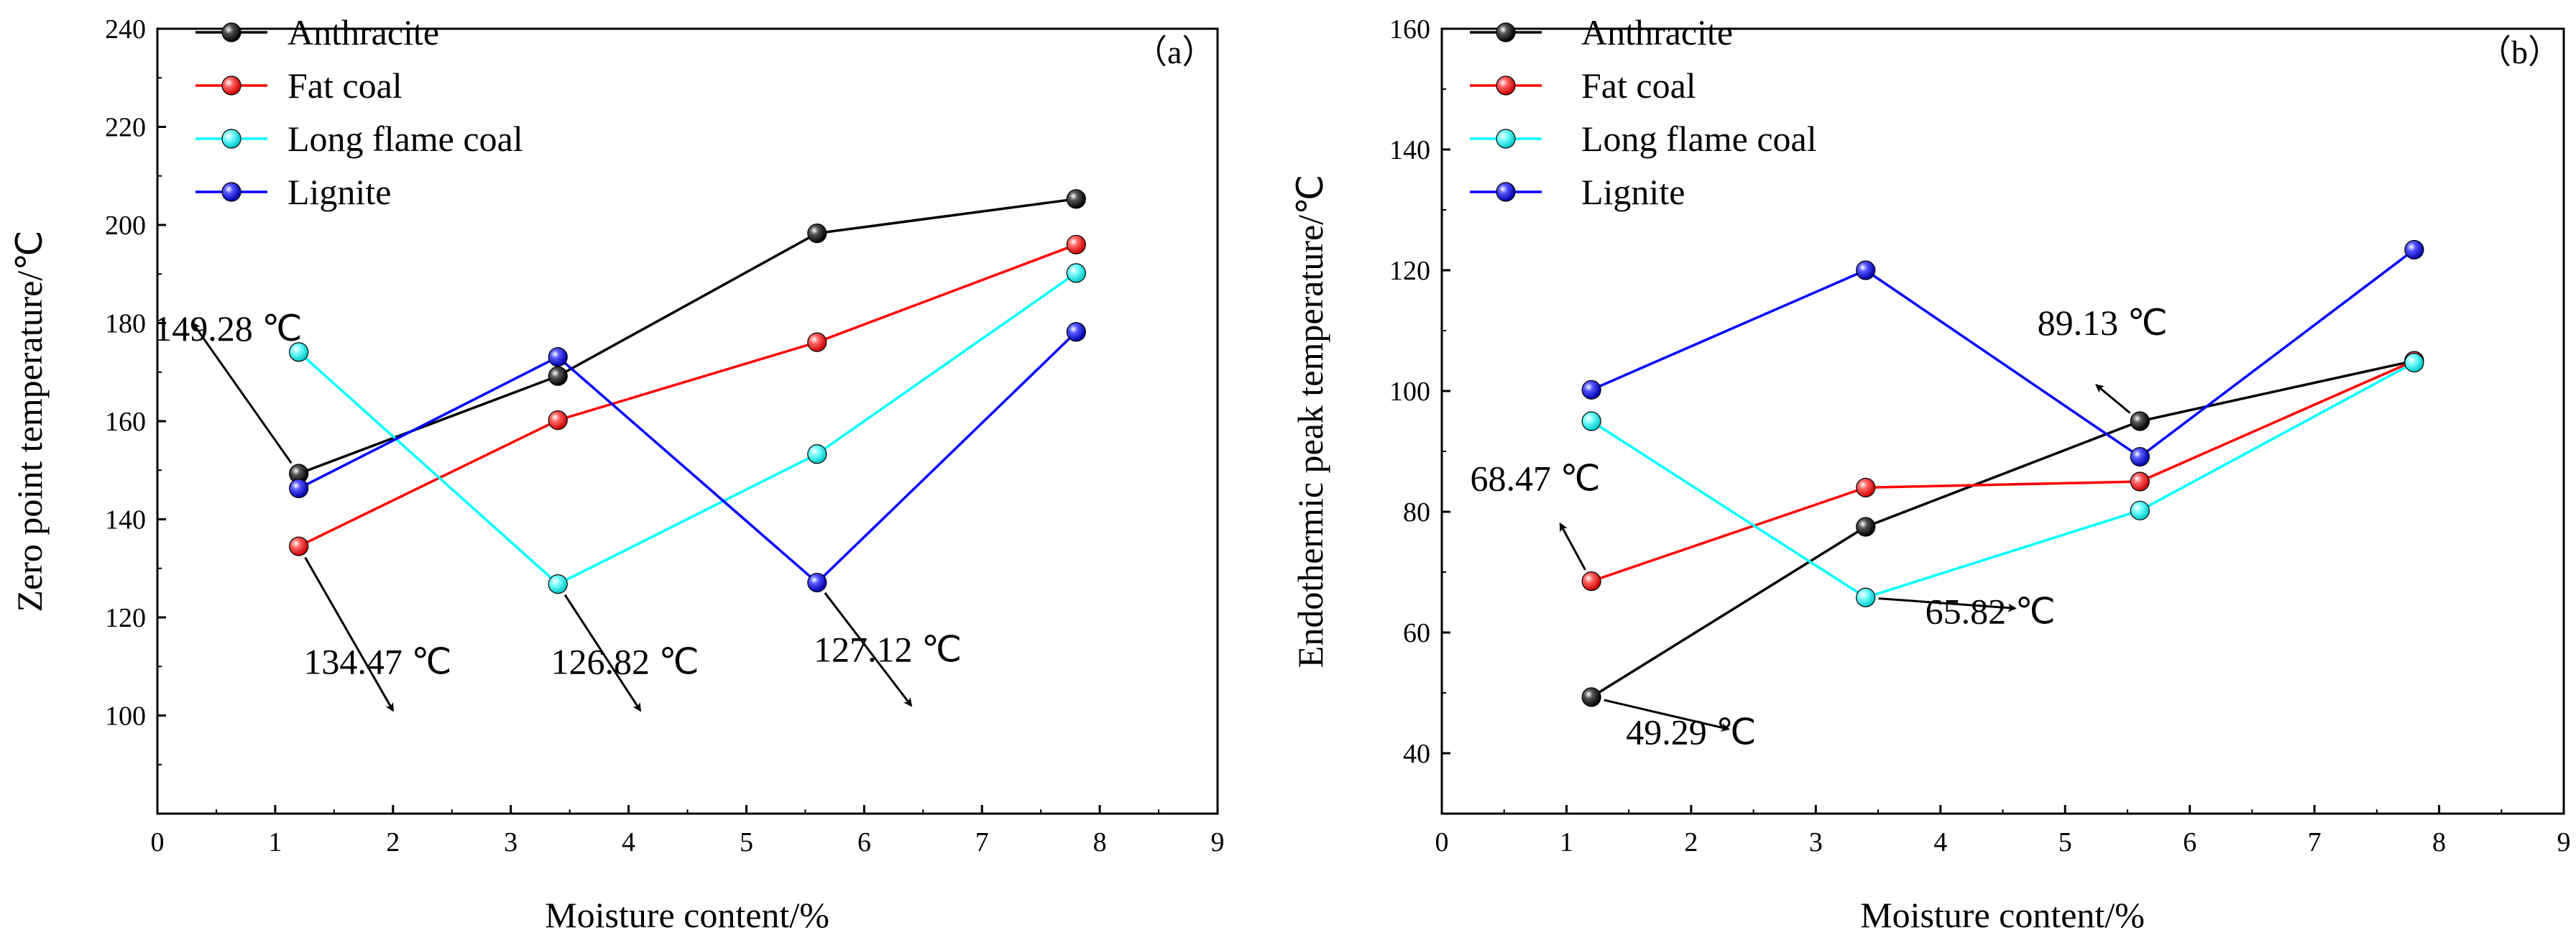 The height and width of the screenshot is (943, 2576). I want to click on panel-label: （b）, so click(2519, 52).